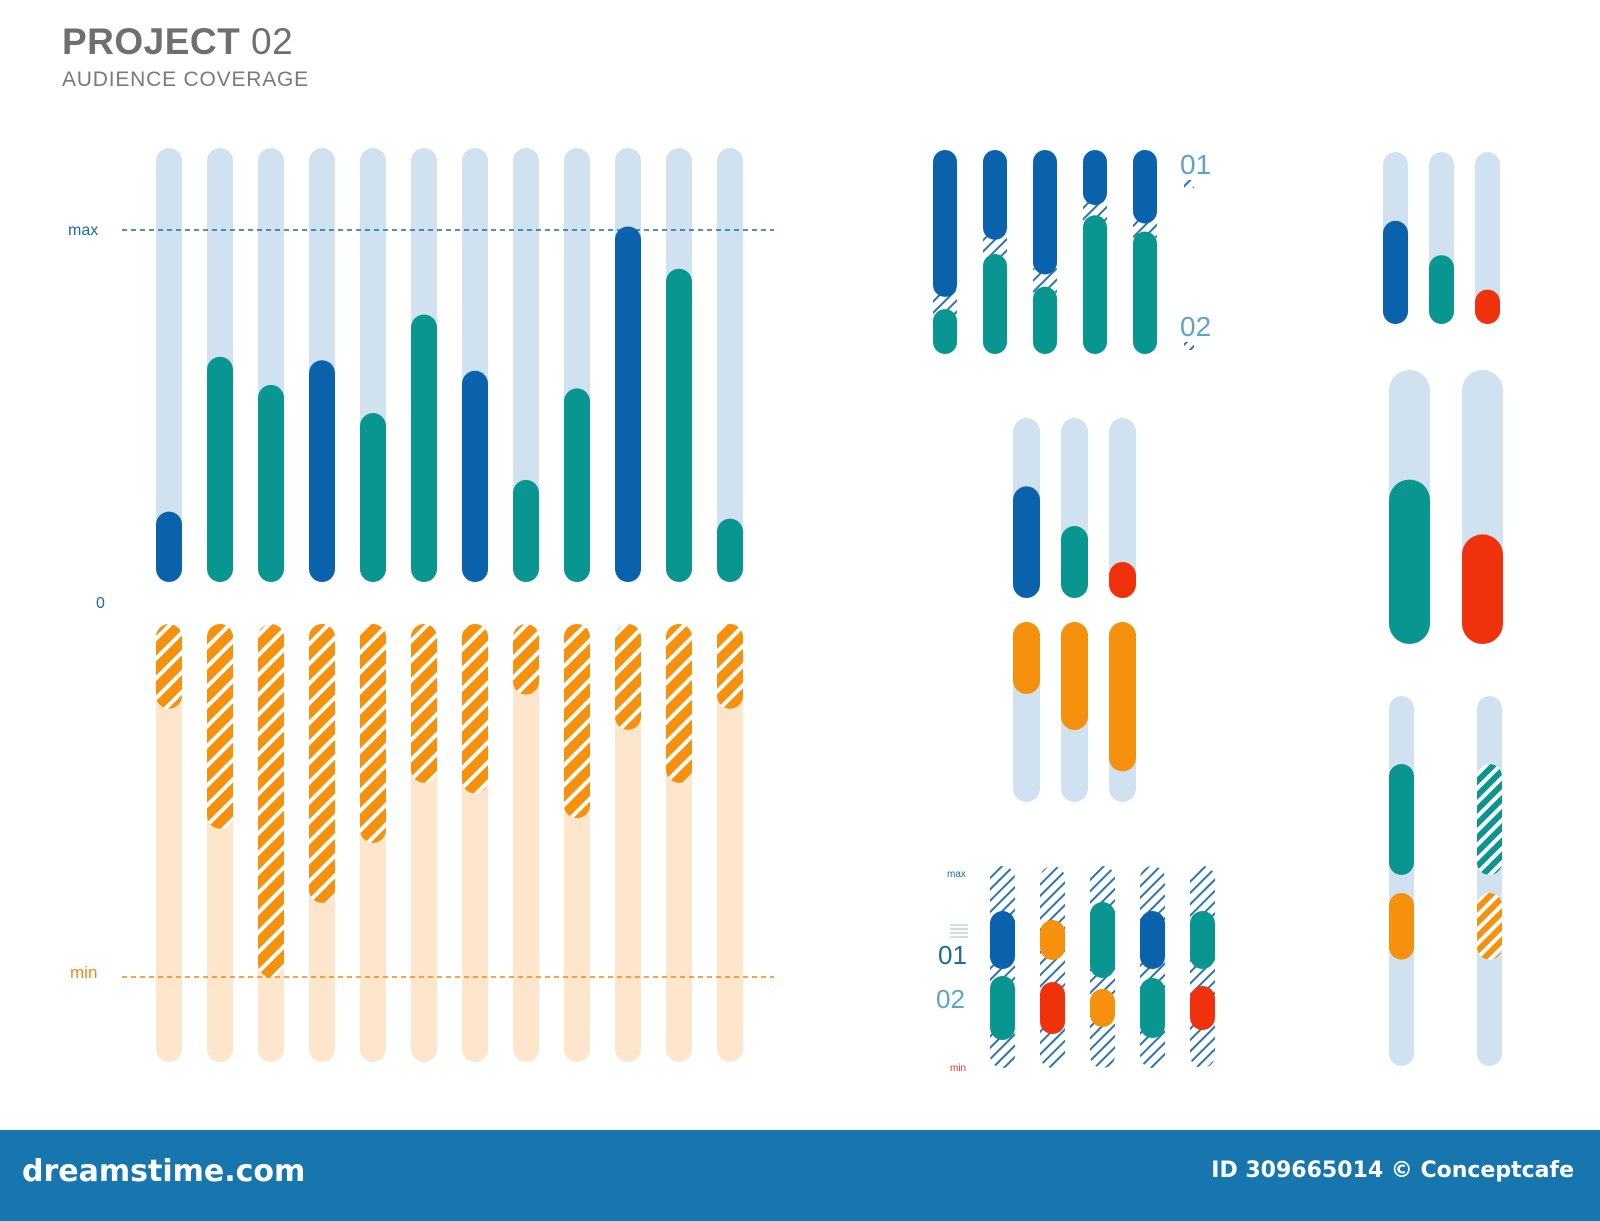 This screenshot has height=1221, width=1600. Describe the element at coordinates (1487, 238) in the screenshot. I see `mini-track` at that location.